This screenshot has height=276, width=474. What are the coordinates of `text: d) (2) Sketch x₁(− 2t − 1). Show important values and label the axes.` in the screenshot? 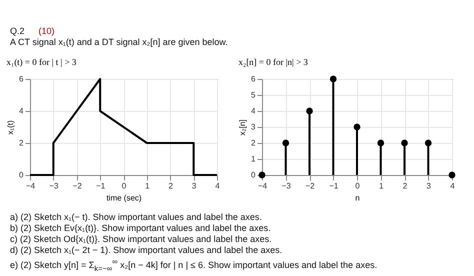 It's located at (147, 250).